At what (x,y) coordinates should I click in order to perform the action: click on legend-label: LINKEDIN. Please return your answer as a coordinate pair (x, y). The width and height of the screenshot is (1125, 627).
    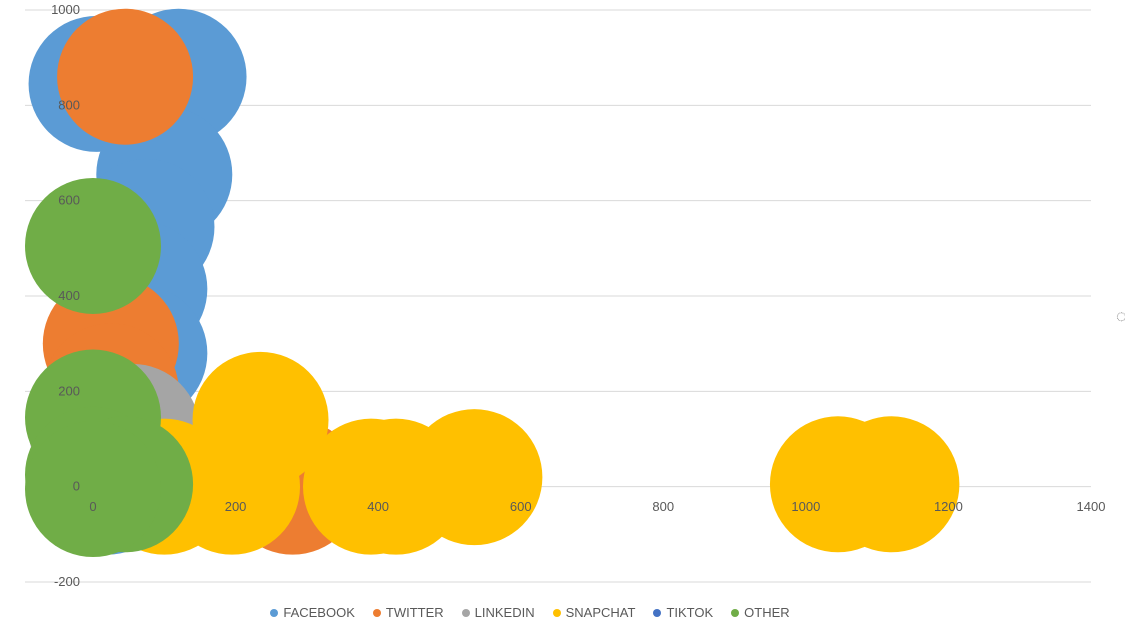
    Looking at the image, I should click on (504, 612).